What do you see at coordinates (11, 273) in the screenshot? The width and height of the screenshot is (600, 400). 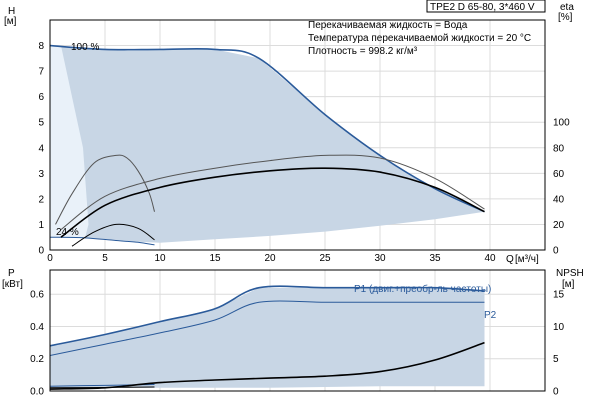 I see `y-axis-label-p: P` at bounding box center [11, 273].